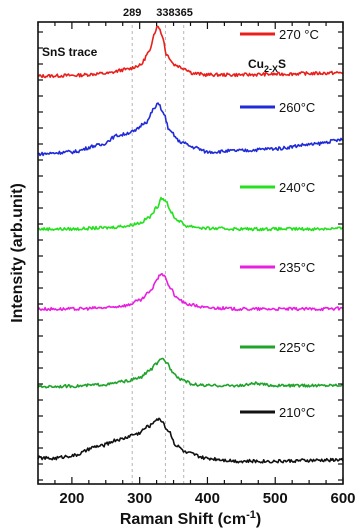  What do you see at coordinates (190, 292) in the screenshot?
I see `series-235C-line` at bounding box center [190, 292].